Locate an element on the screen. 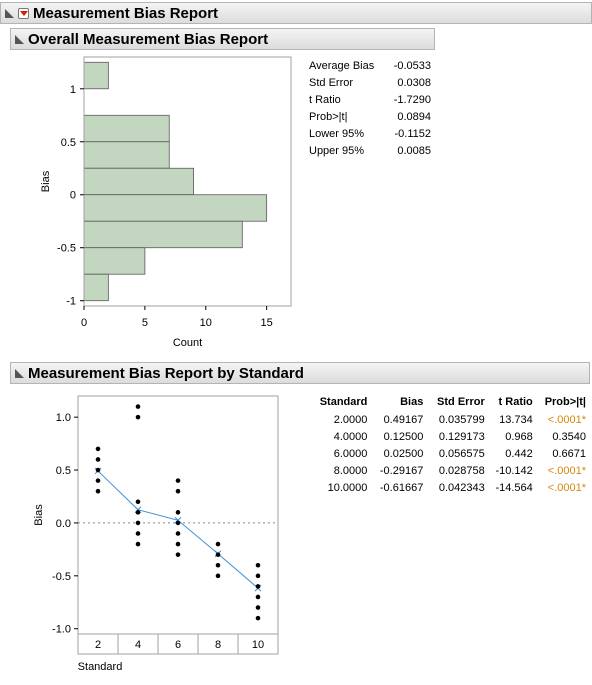 The width and height of the screenshot is (592, 685). column-header: t Ratio is located at coordinates (515, 402).